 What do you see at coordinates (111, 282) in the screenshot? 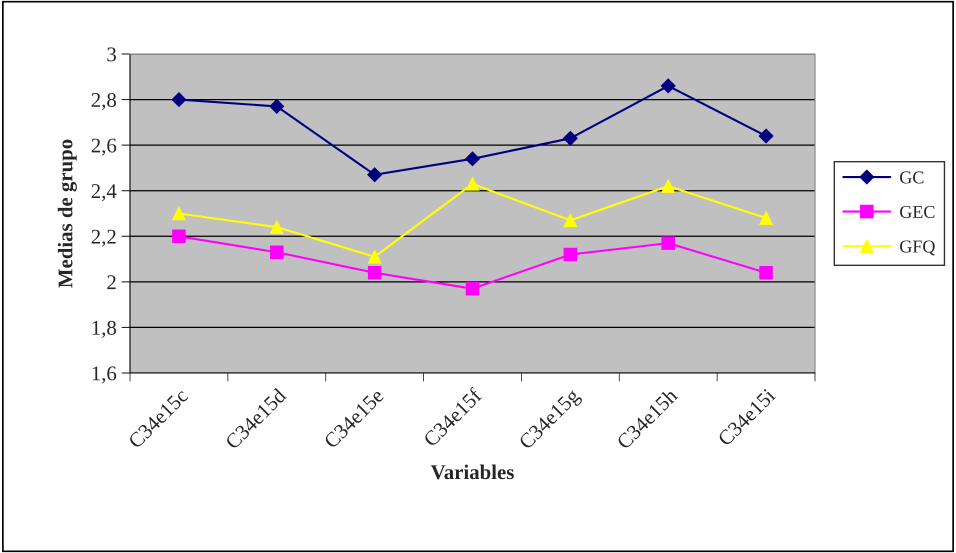
I see `y-tick-label: 2` at bounding box center [111, 282].